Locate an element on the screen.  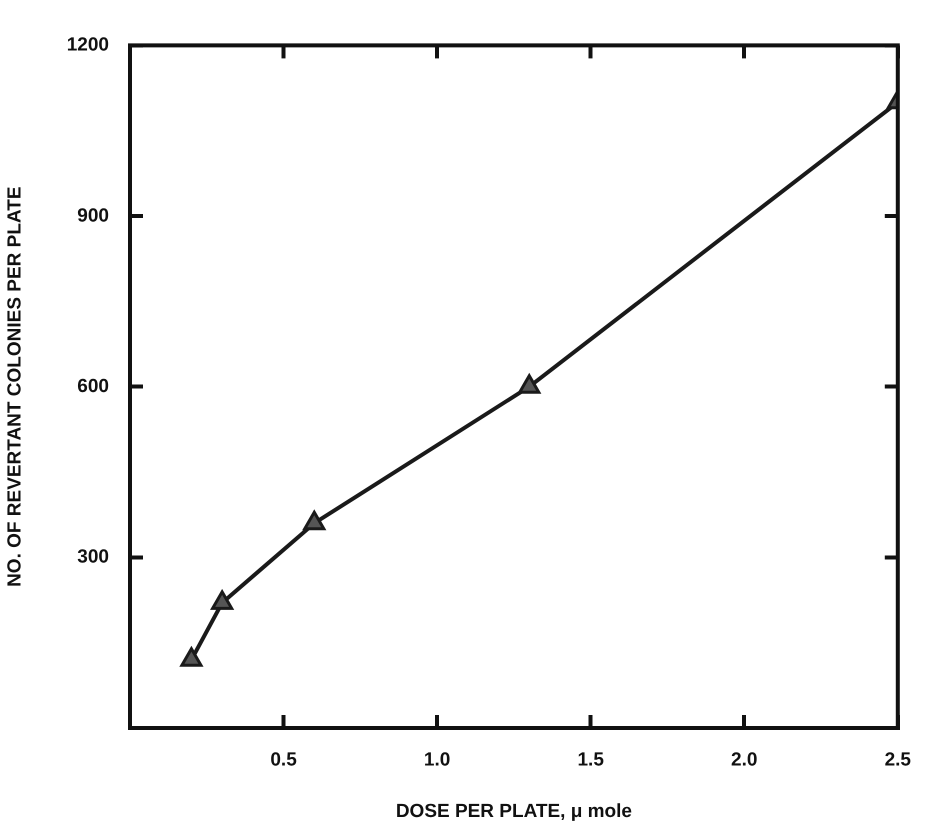
x-tick-label: 1.5 is located at coordinates (590, 760).